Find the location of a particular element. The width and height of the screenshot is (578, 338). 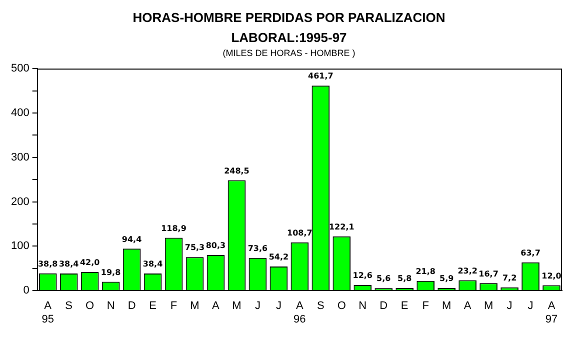

y-tick-label: 200 is located at coordinates (20, 202).